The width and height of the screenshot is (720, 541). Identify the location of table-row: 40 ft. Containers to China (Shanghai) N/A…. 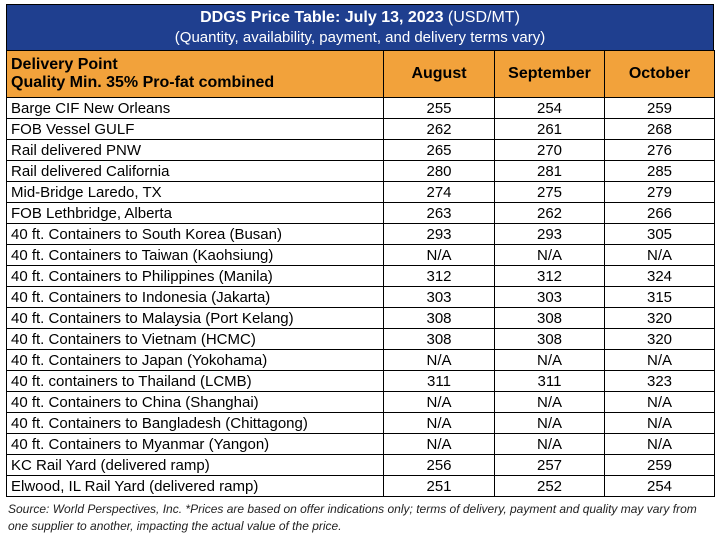
(360, 402).